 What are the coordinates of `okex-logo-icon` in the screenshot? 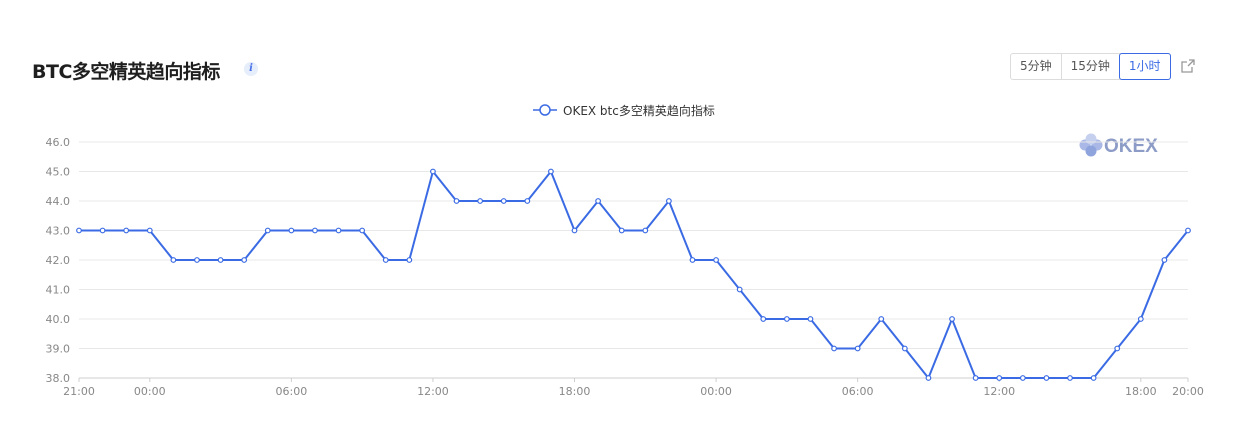 It's located at (1091, 145).